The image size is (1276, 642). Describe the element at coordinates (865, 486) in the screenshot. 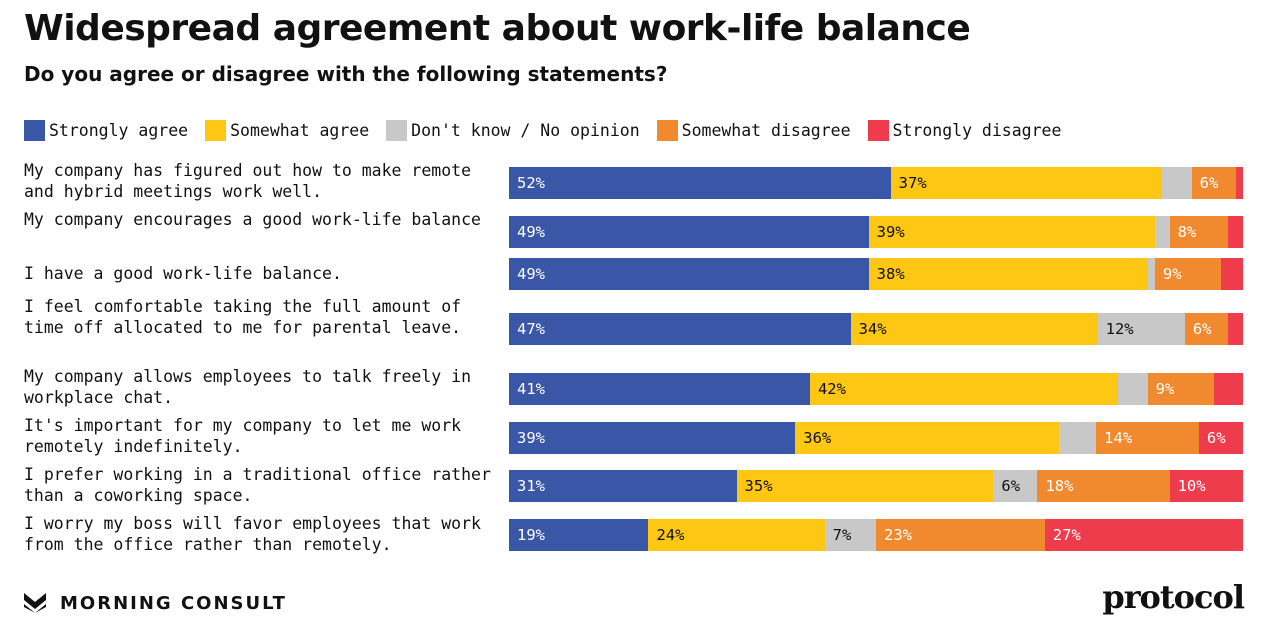

I see `bar-segment-somewhat-agree: 35%` at that location.